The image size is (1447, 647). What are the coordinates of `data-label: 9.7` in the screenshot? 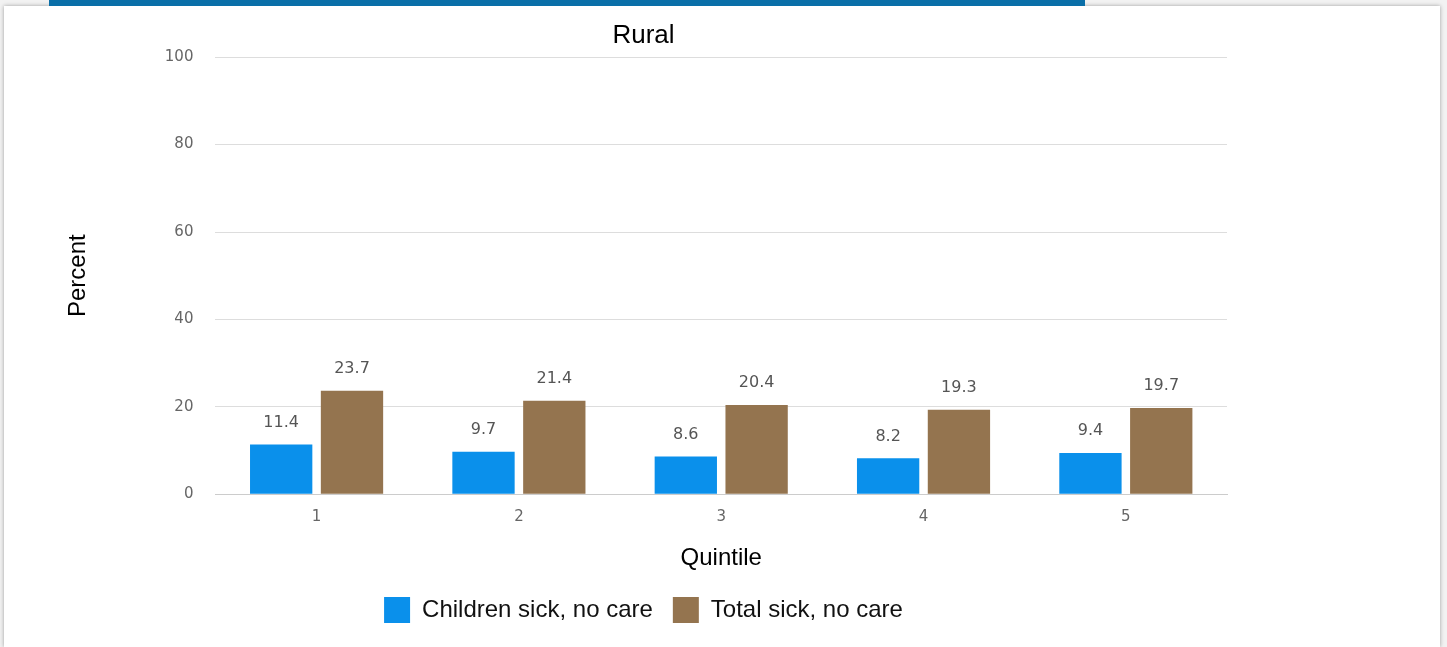 It's located at (483, 428).